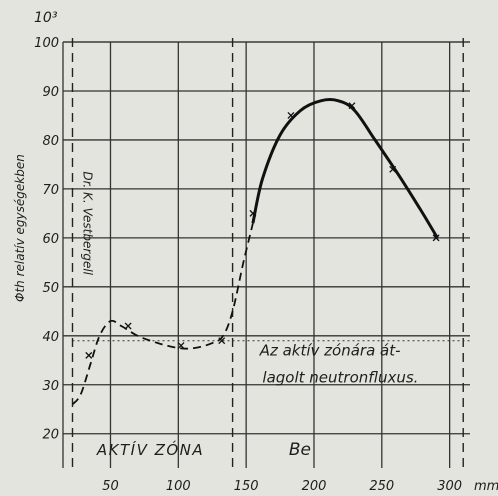 The image size is (498, 496). Describe the element at coordinates (50, 141) in the screenshot. I see `y-tick-label: 80` at that location.